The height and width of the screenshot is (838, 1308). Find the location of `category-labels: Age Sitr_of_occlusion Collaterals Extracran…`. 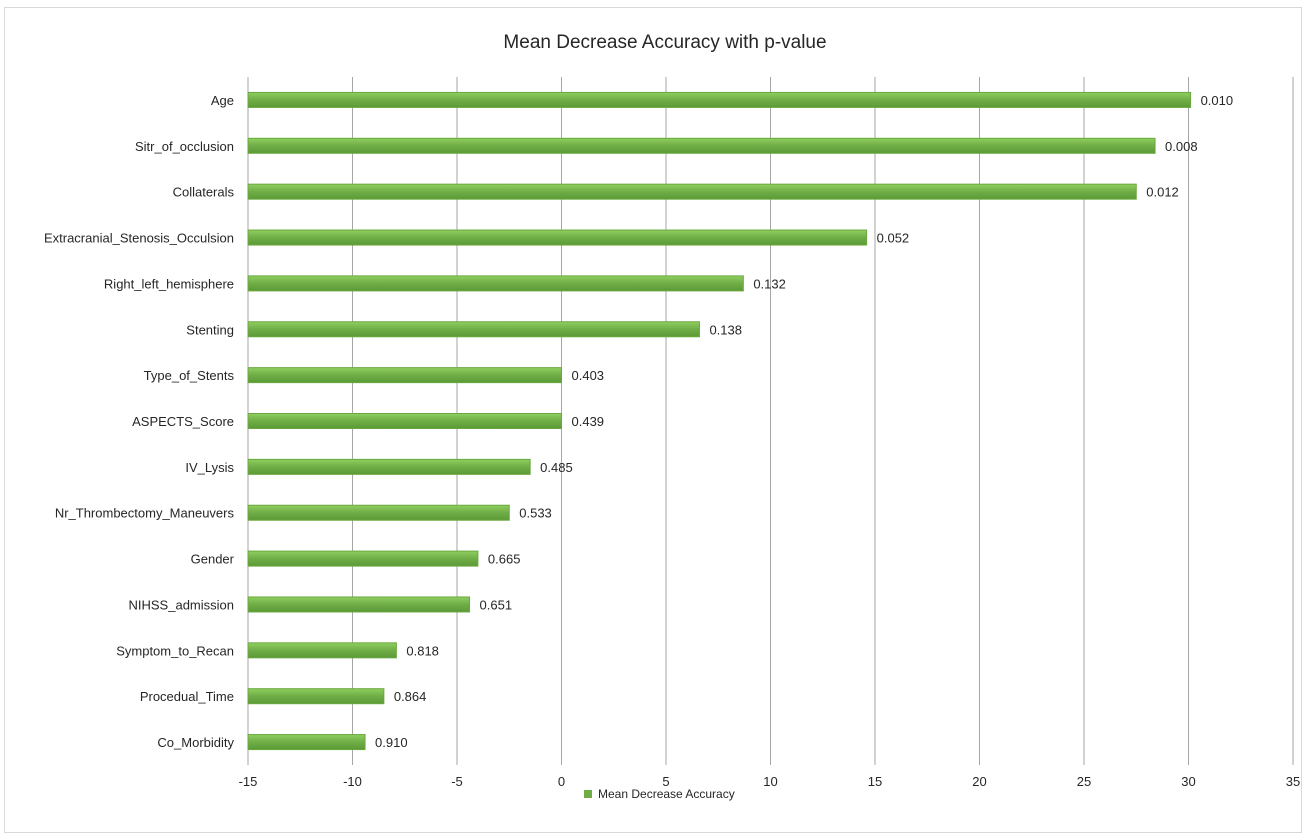

category-labels: Age Sitr_of_occlusion Collaterals Extracran… is located at coordinates (139, 421).